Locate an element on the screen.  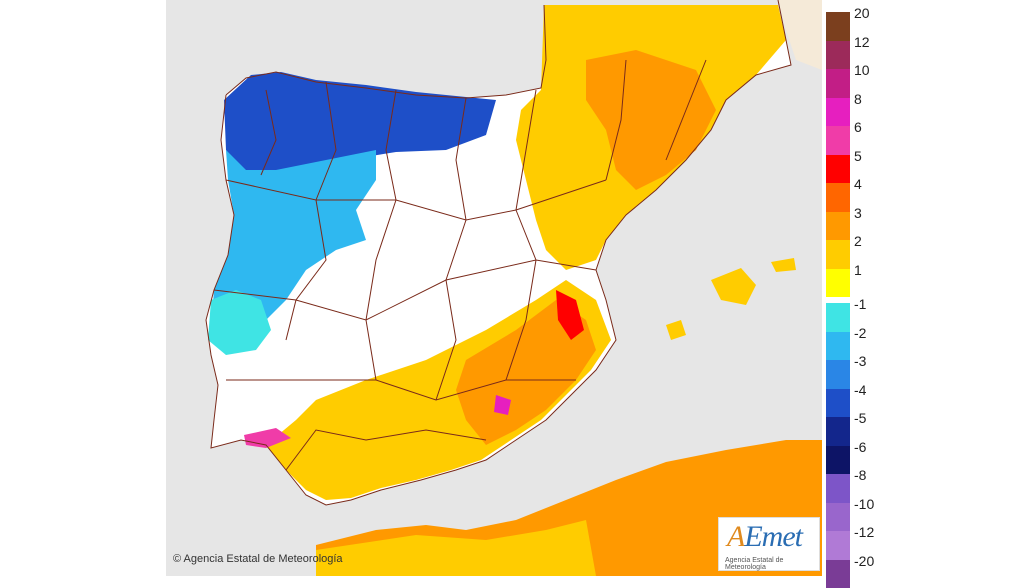
legend-label: 3 is located at coordinates (858, 213).